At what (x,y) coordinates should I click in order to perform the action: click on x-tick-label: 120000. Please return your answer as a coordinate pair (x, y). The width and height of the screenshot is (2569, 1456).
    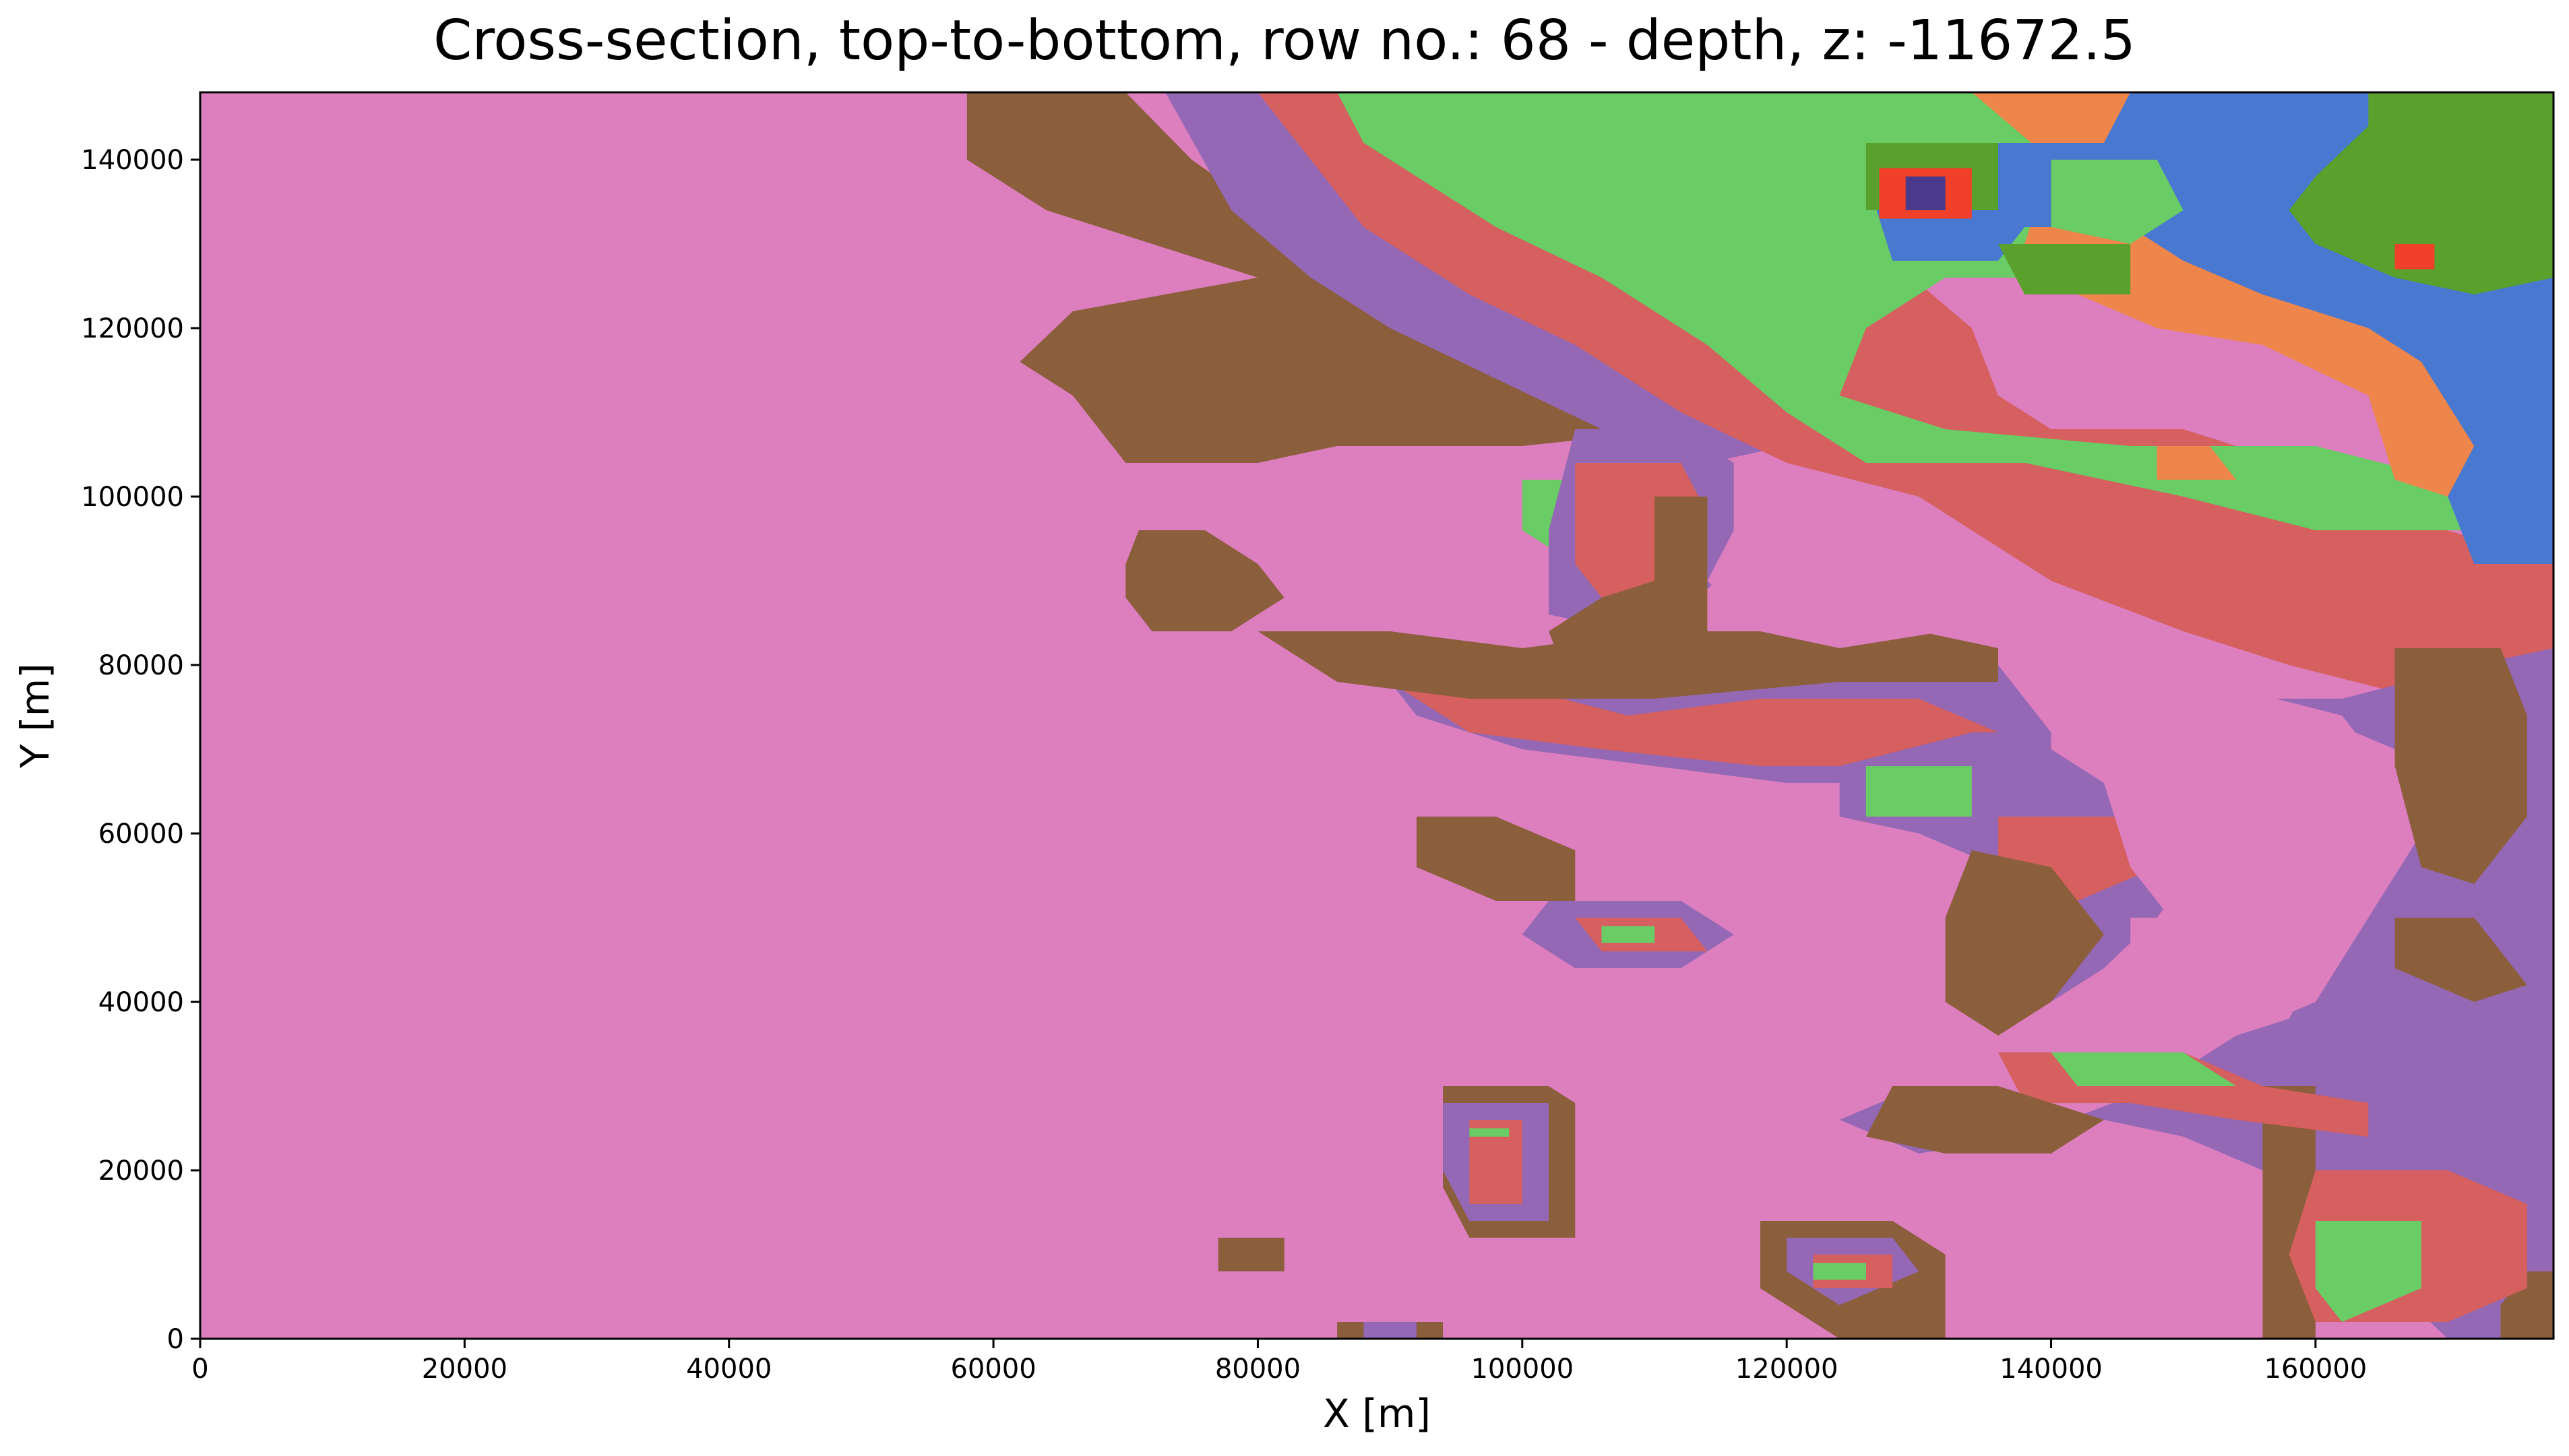
    Looking at the image, I should click on (1786, 1369).